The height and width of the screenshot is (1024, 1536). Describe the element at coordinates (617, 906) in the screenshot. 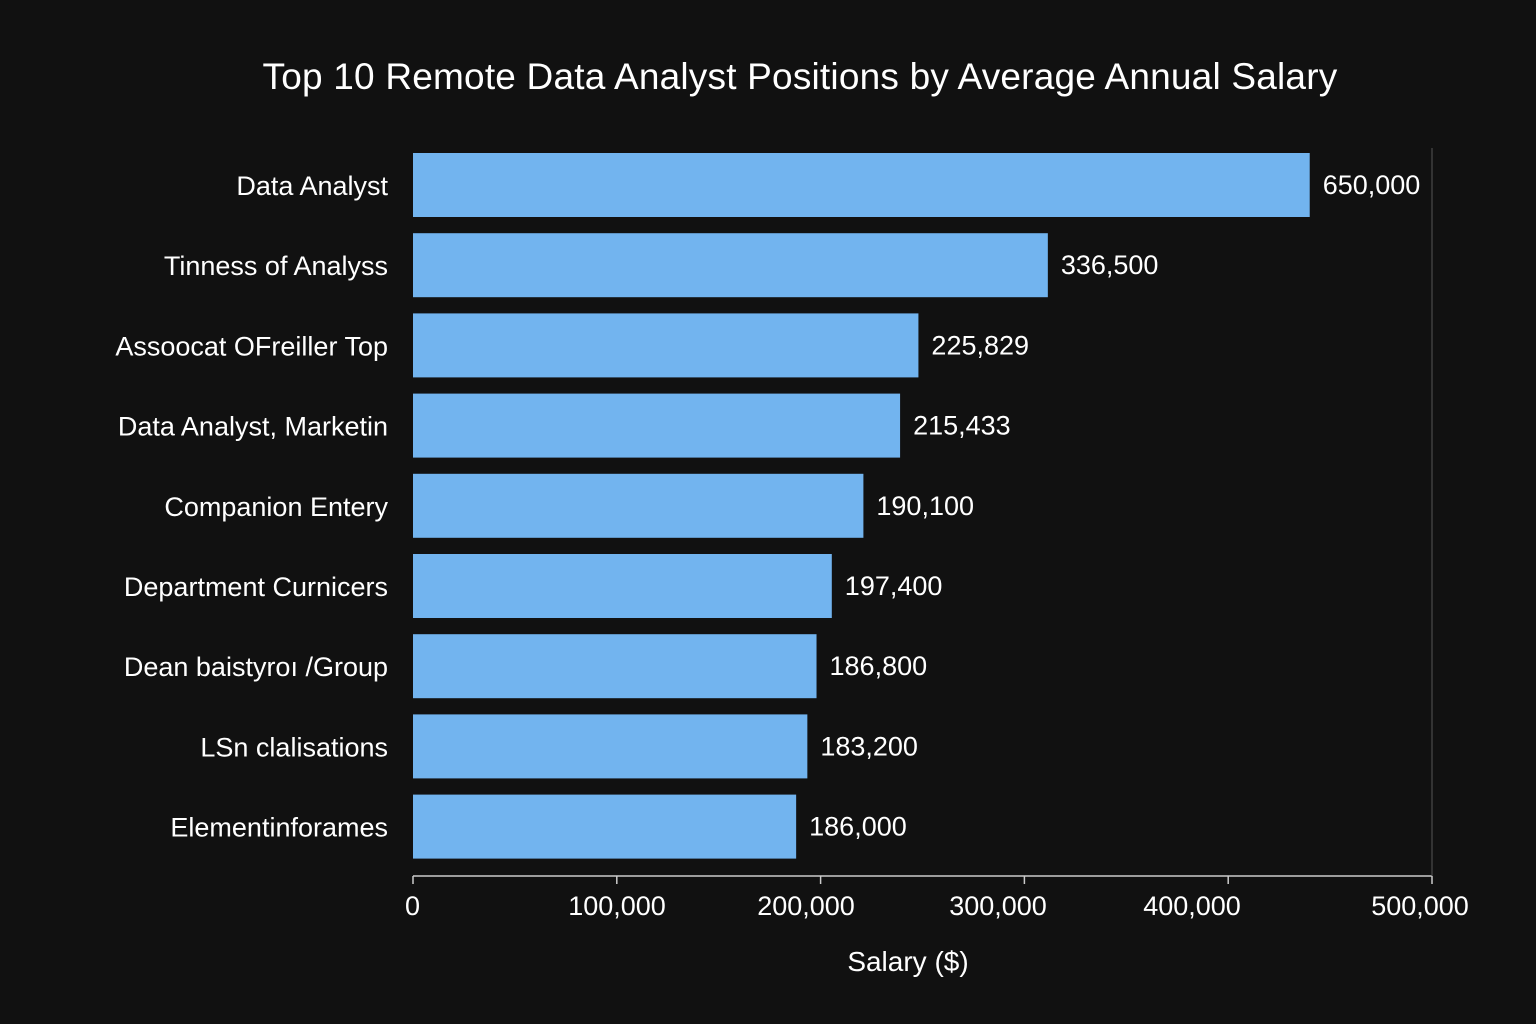

I see `x-tick-label: 100,000` at that location.